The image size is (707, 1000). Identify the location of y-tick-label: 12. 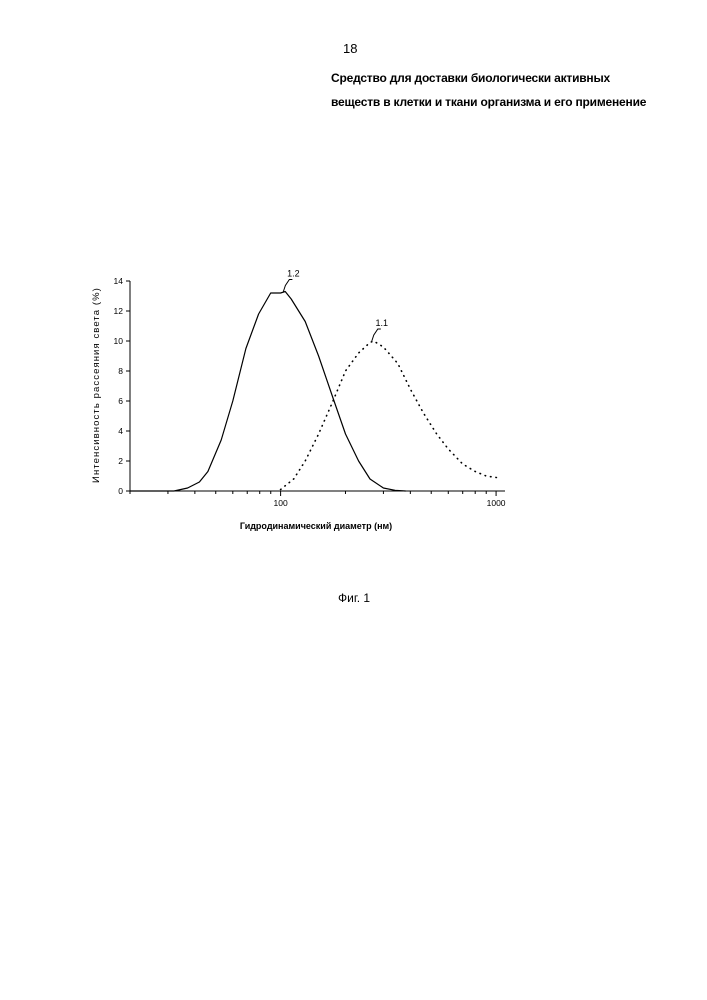
(119, 311).